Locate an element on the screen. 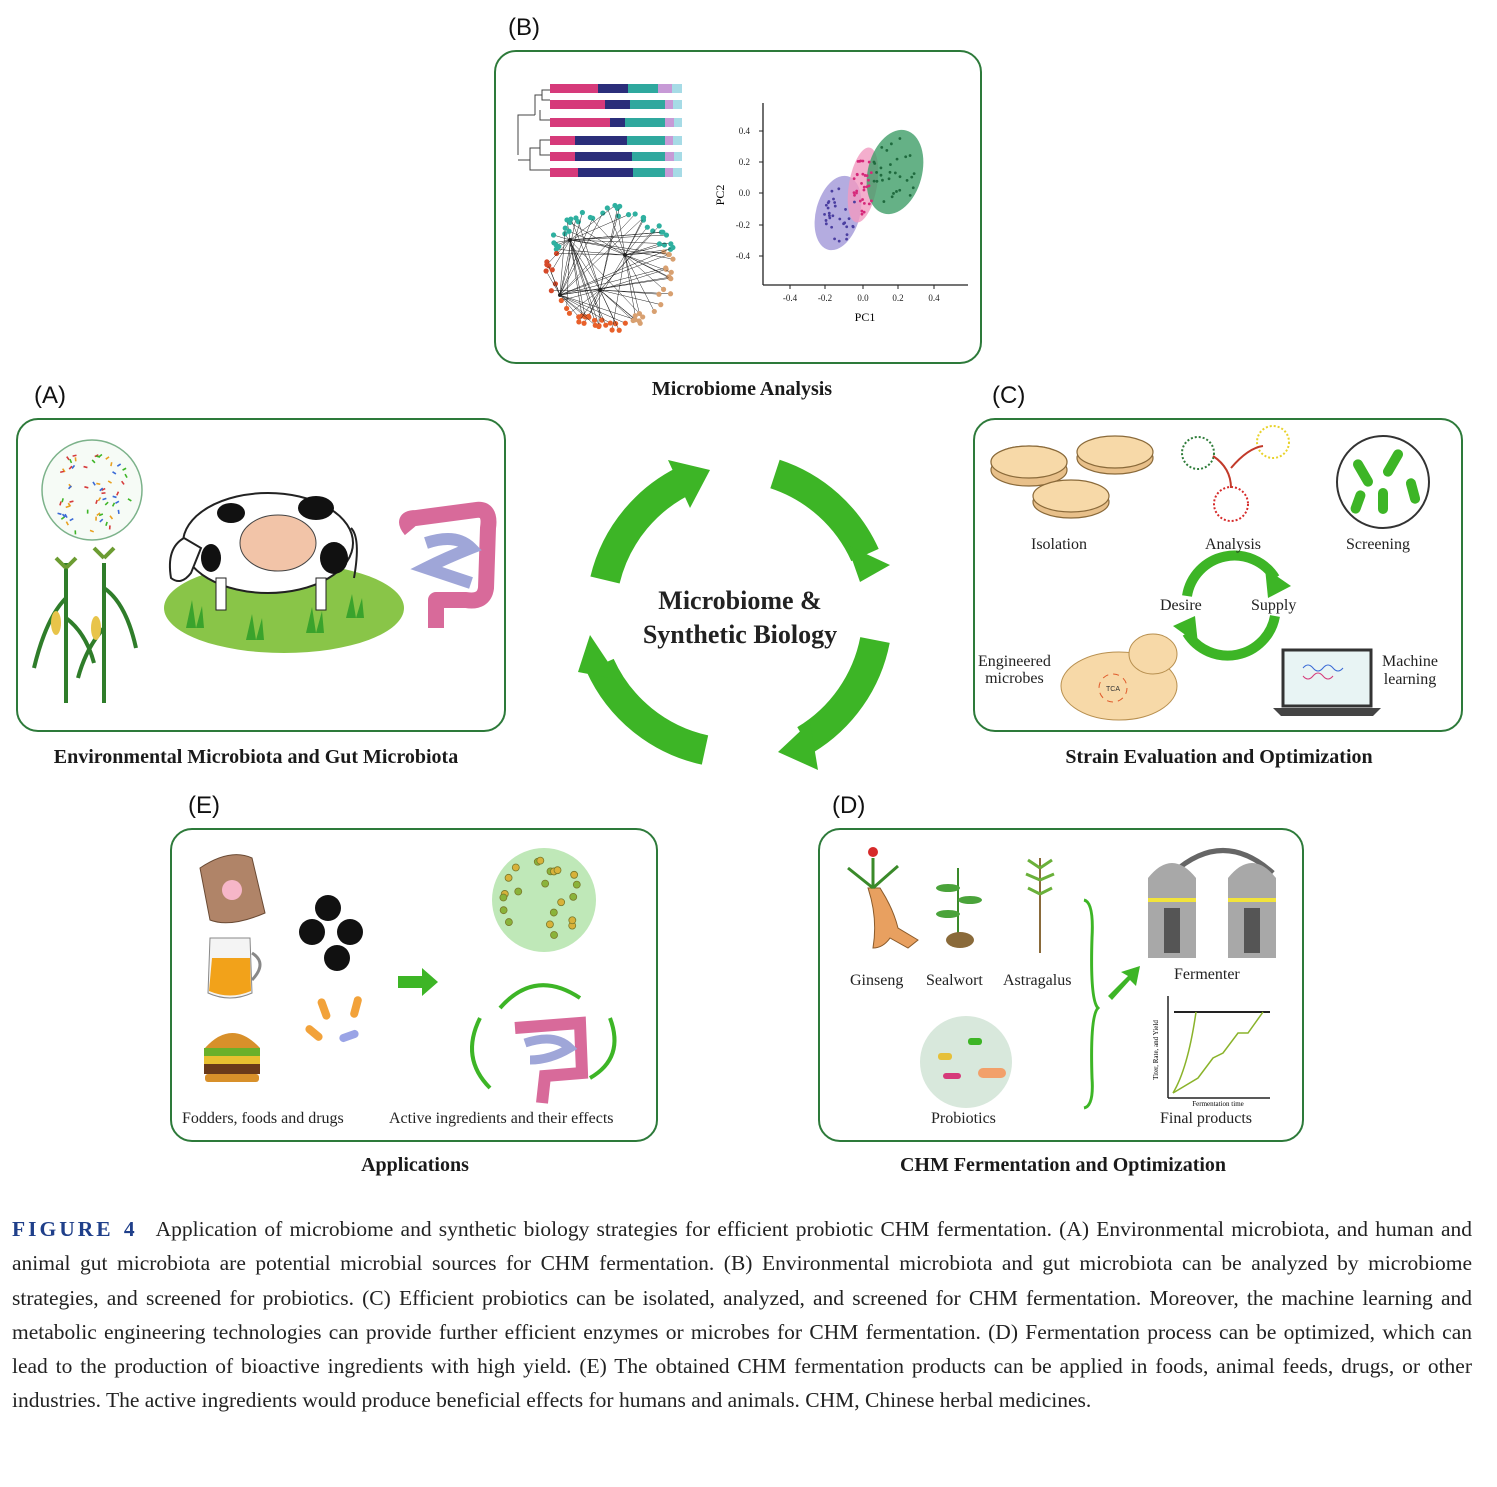 This screenshot has height=1487, width=1497. panel-b-title: Microbiome Analysis is located at coordinates (742, 389).